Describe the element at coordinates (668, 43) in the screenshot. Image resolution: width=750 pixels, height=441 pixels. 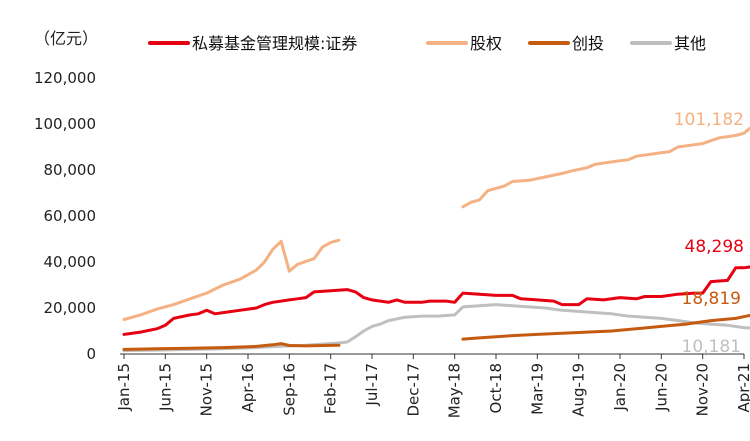
I see `legend-item-3: 其他` at that location.